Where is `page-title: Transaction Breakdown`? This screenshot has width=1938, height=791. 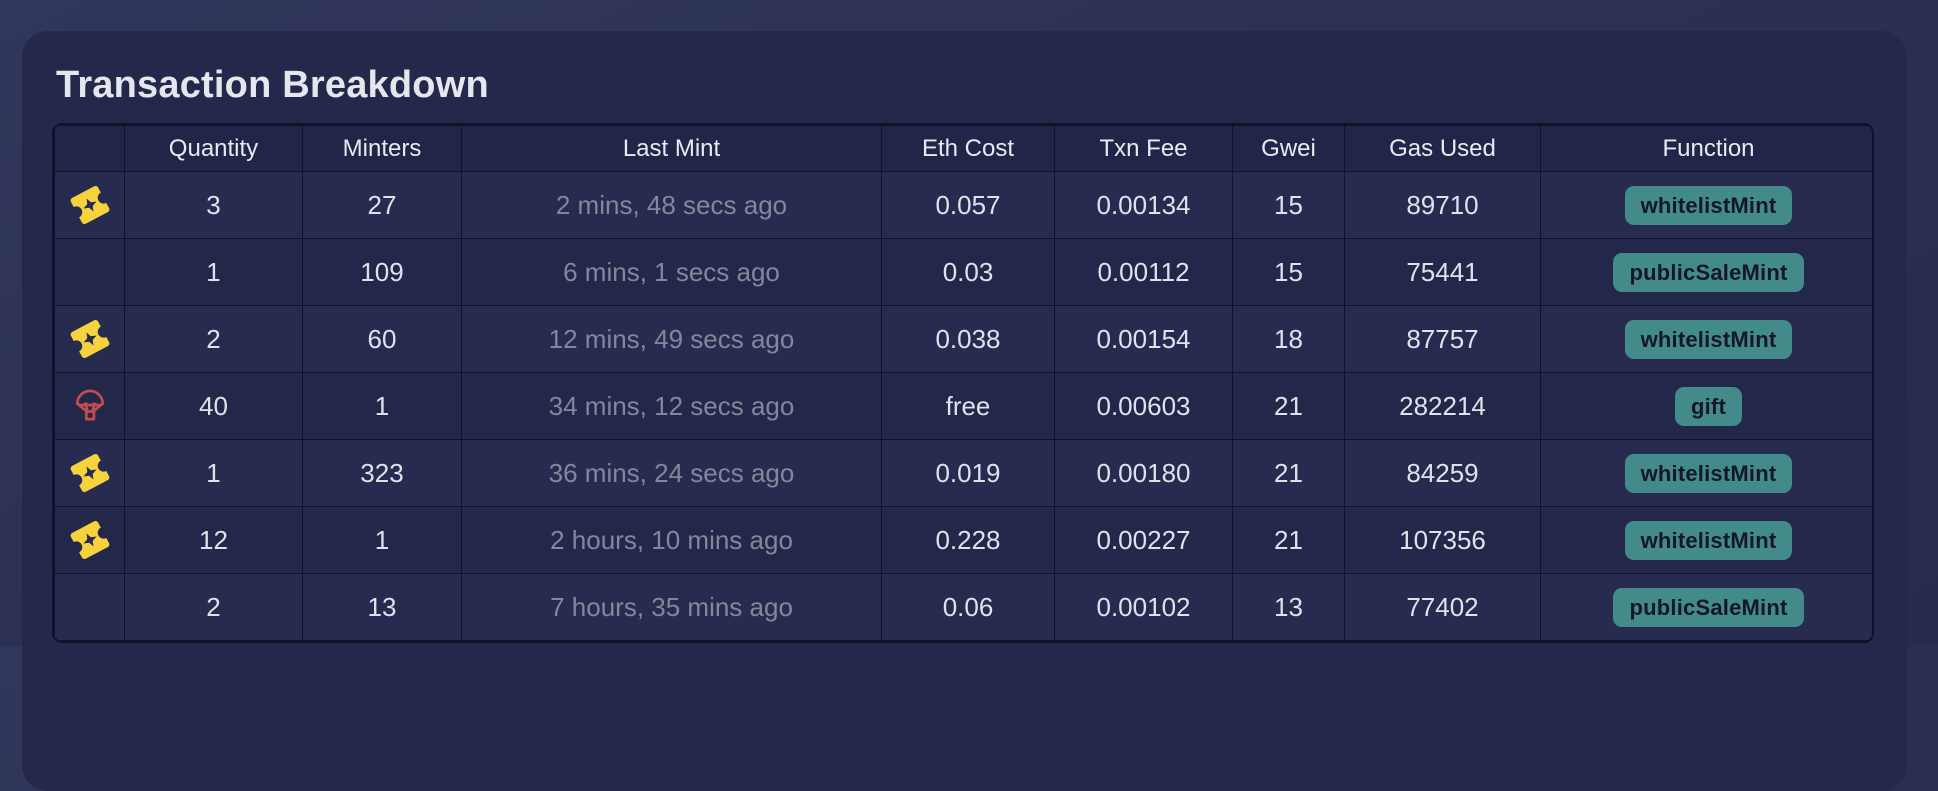 page-title: Transaction Breakdown is located at coordinates (272, 85).